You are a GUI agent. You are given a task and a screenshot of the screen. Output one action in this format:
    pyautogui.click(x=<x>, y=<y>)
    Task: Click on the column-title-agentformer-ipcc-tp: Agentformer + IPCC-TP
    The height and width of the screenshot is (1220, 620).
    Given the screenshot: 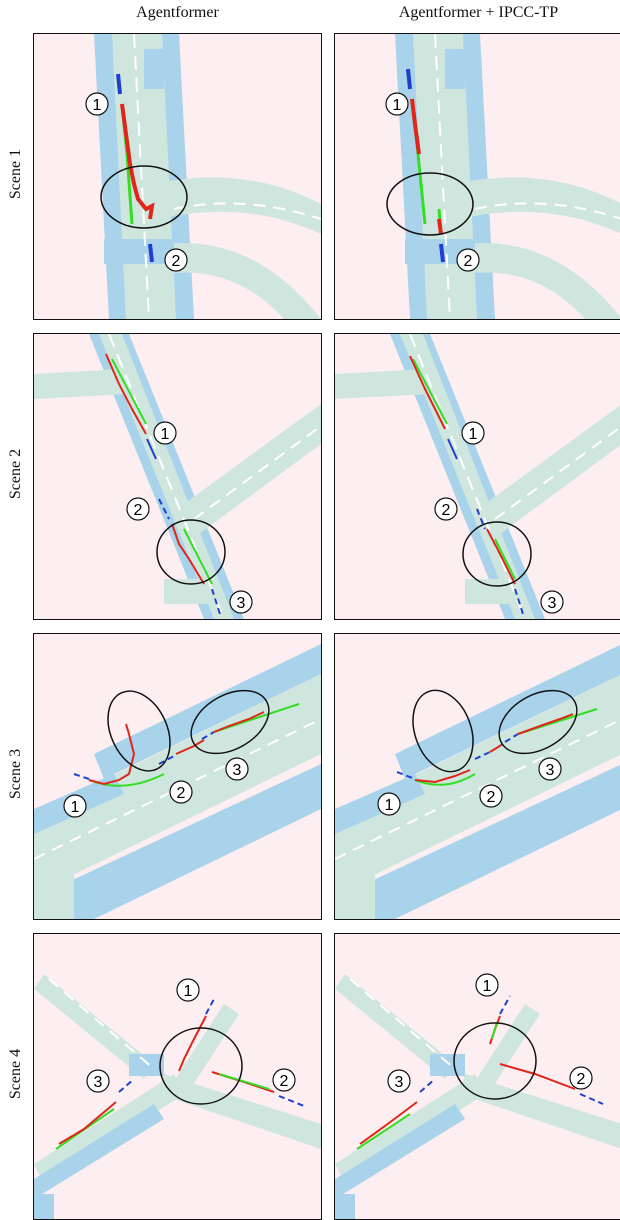 What is the action you would take?
    pyautogui.click(x=478, y=12)
    